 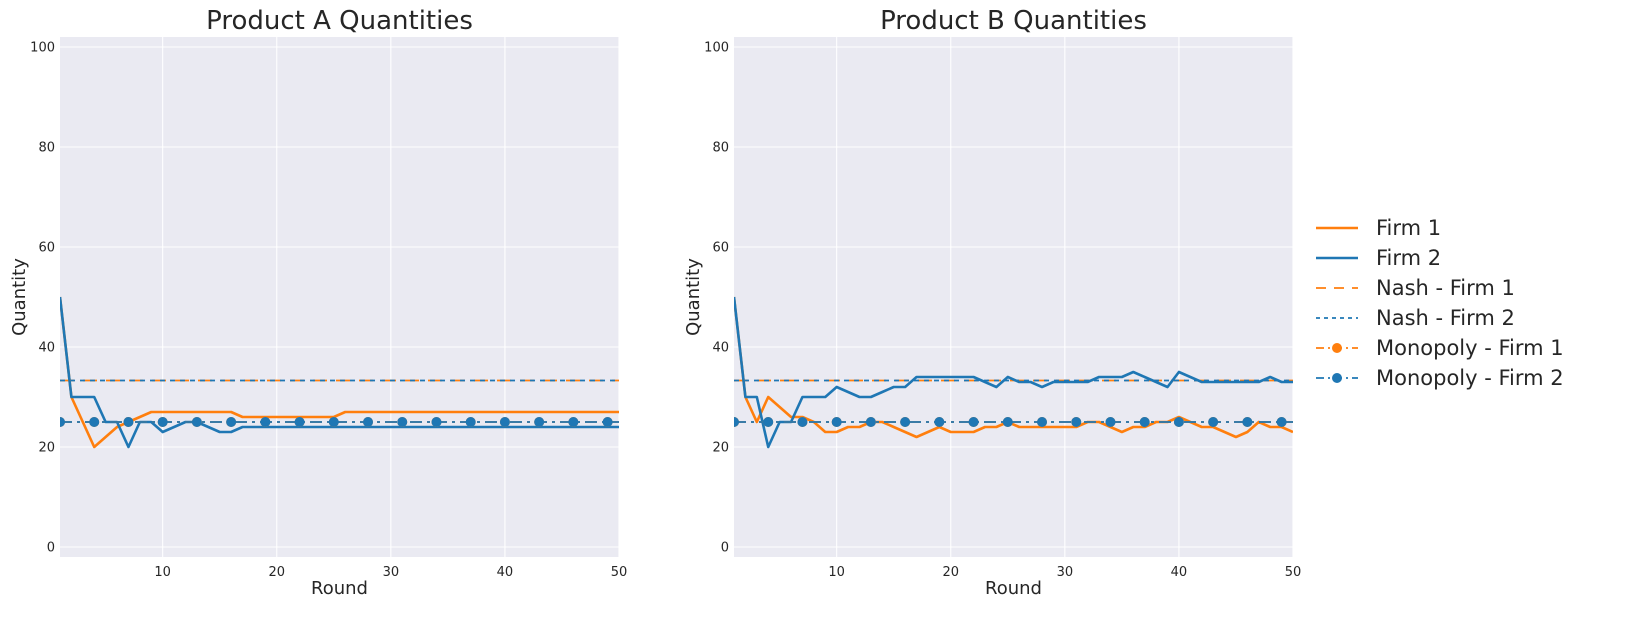 I want to click on legend-label: Nash - Firm 2, so click(x=1445, y=318).